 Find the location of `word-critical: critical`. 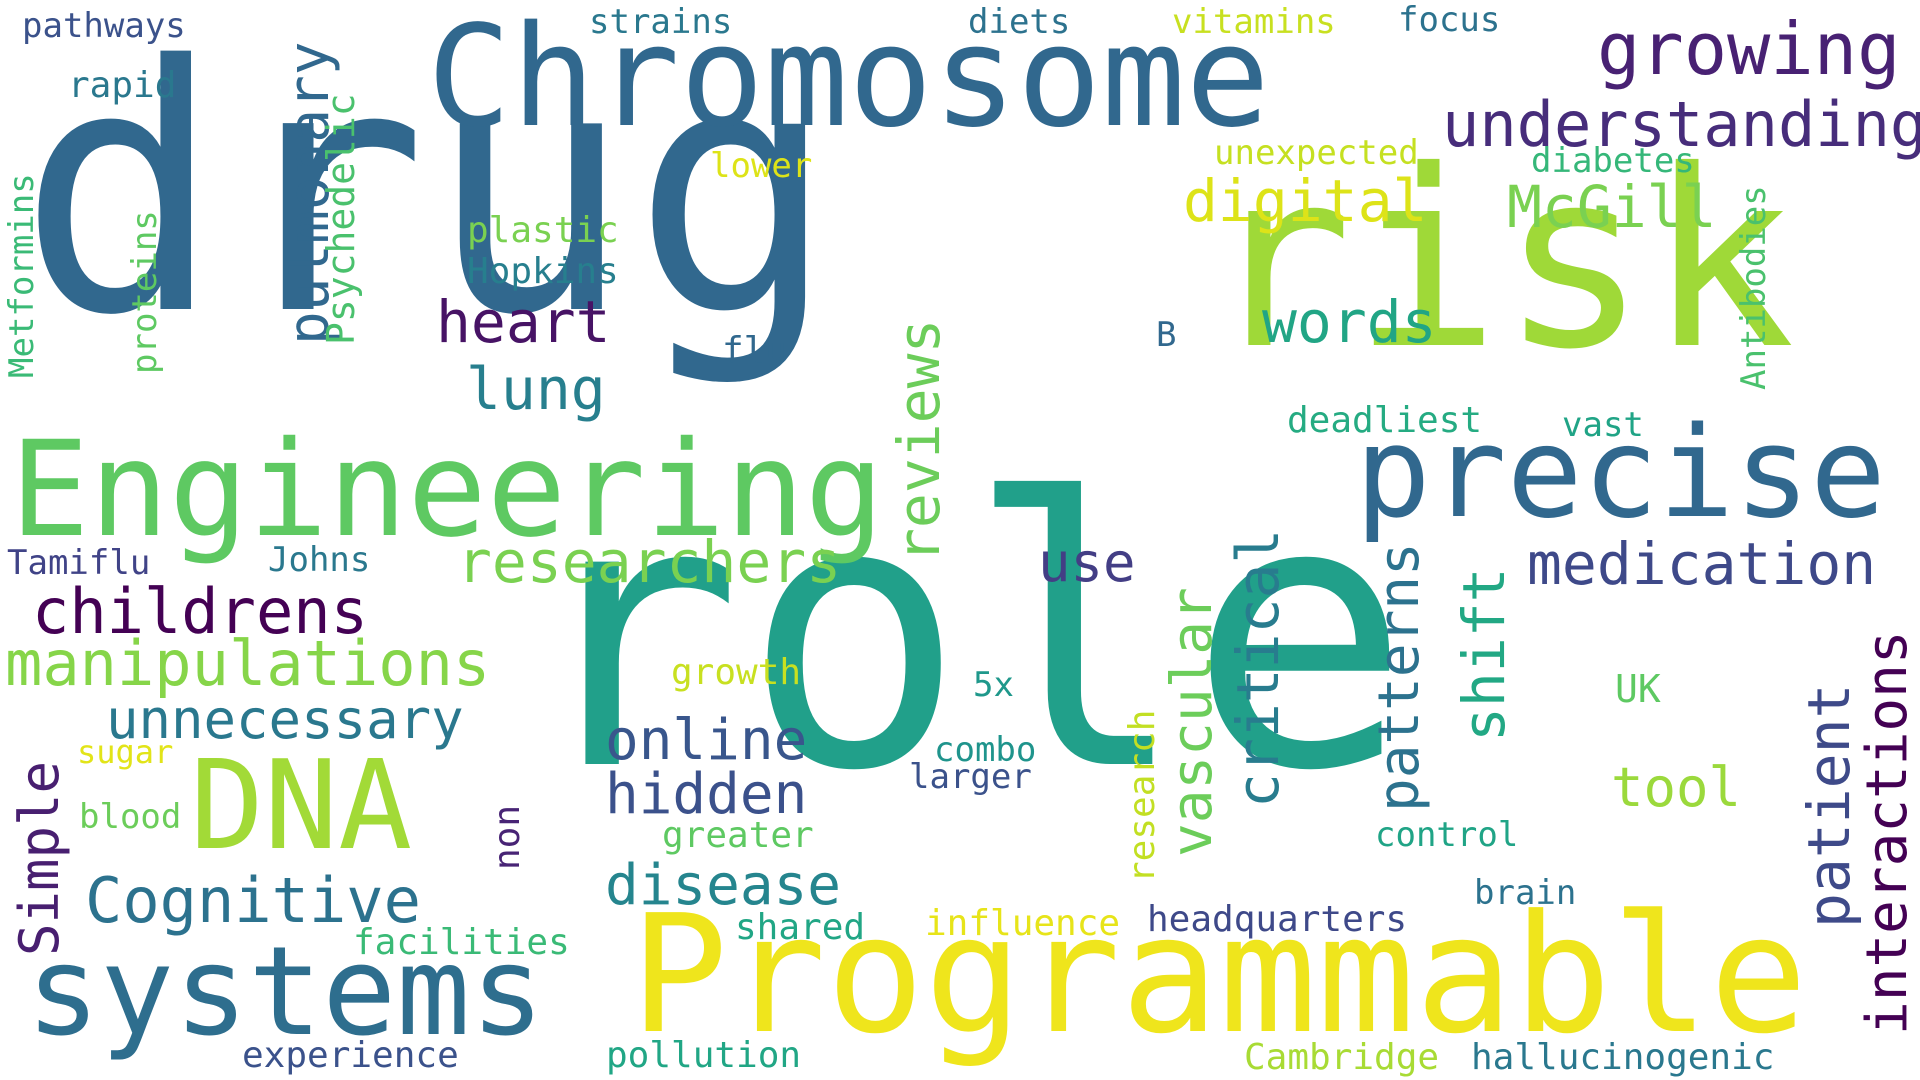

word-critical: critical is located at coordinates (1258, 668).